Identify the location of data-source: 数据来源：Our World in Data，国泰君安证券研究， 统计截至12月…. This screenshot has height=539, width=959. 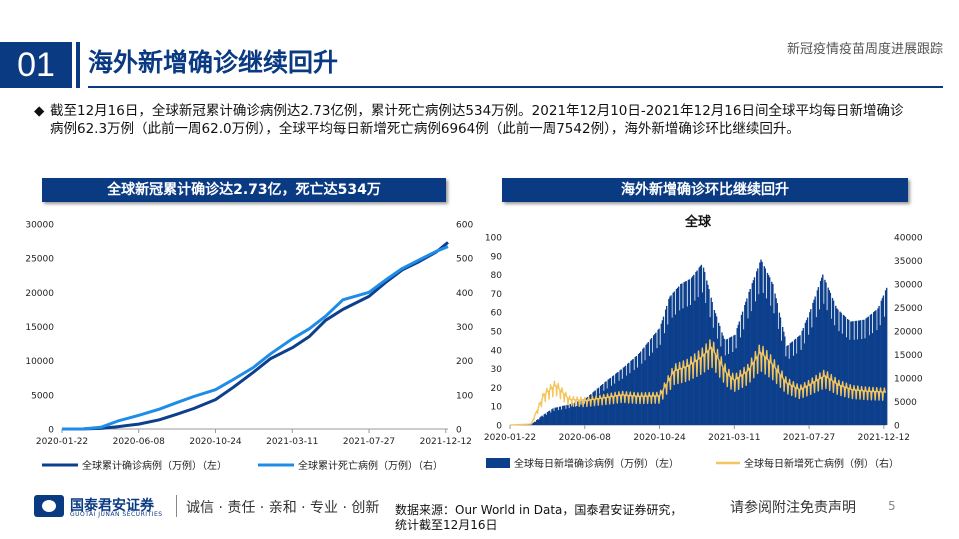
(545, 518).